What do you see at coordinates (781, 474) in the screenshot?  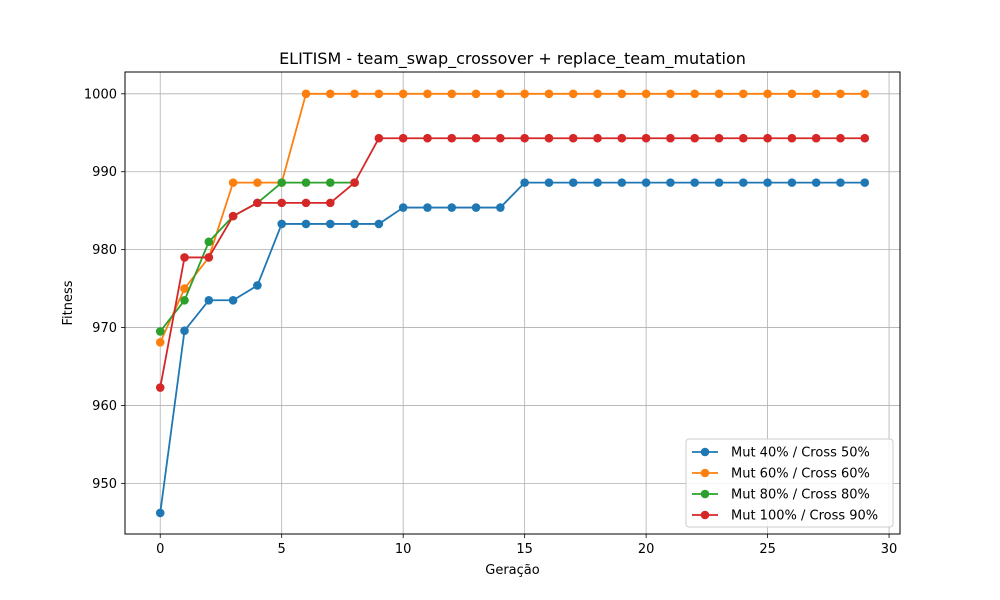 I see `legend-item: Mut 60% / Cross 60%` at bounding box center [781, 474].